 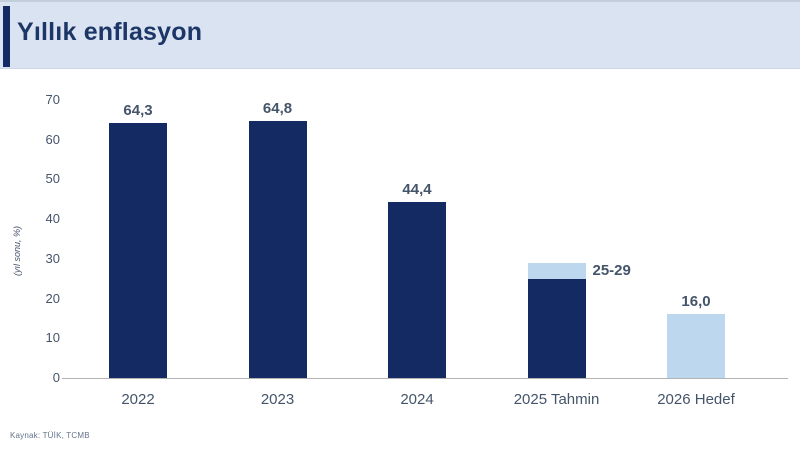 I want to click on x-axis-label: 2025 Tahmin, so click(x=556, y=399).